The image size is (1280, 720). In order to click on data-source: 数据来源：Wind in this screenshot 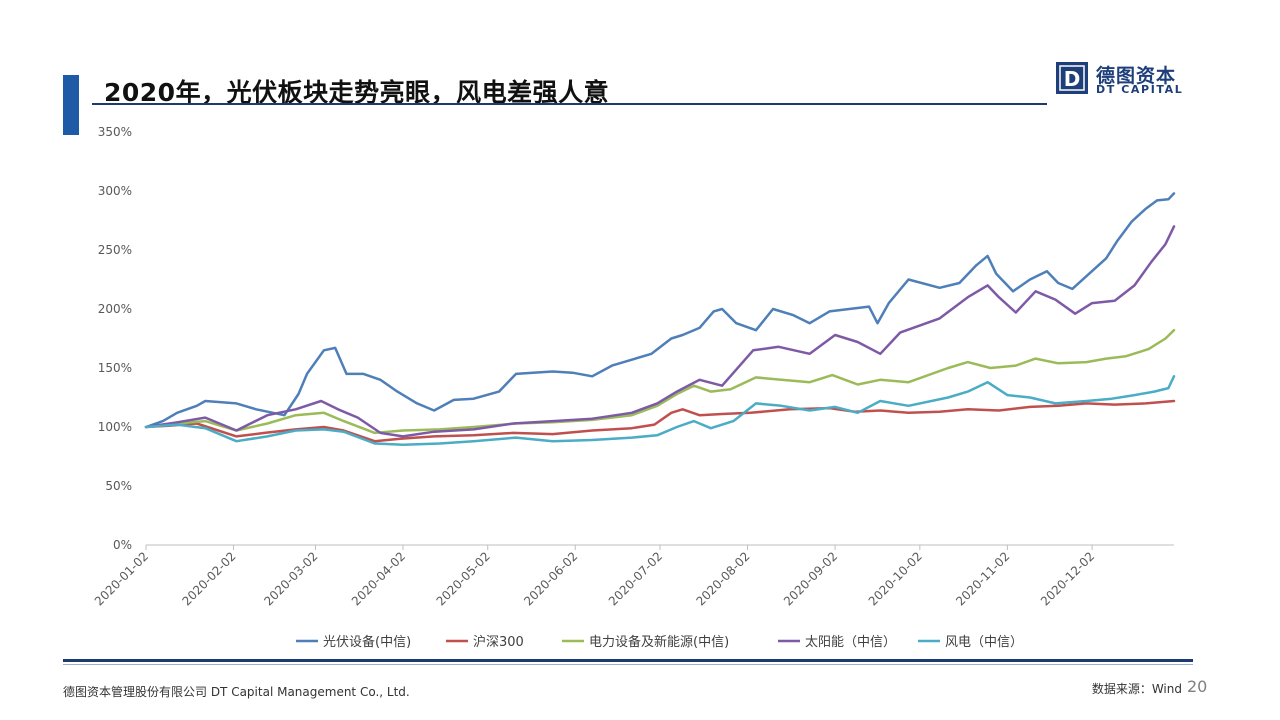, I will do `click(1136, 689)`.